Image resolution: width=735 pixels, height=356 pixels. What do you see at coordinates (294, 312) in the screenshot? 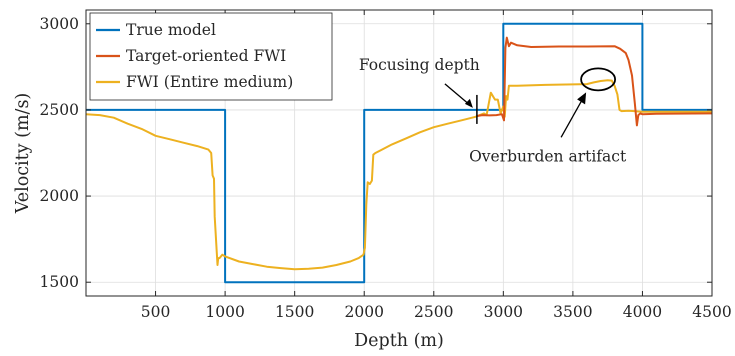
I see `x-tick-label: 1500` at bounding box center [294, 312].